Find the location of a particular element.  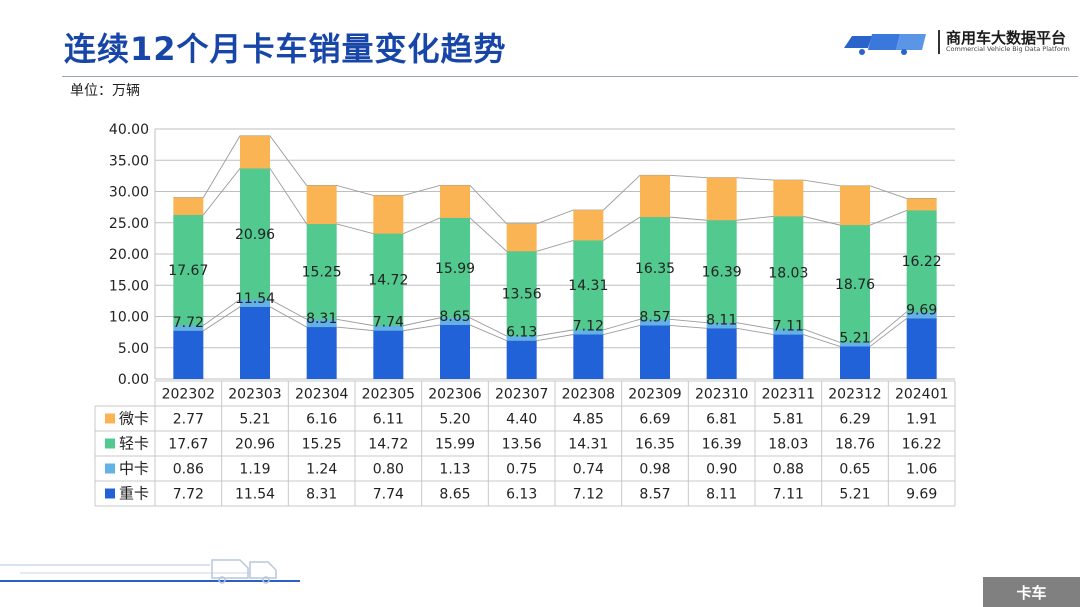

table-cell: 6.81 is located at coordinates (721, 420).